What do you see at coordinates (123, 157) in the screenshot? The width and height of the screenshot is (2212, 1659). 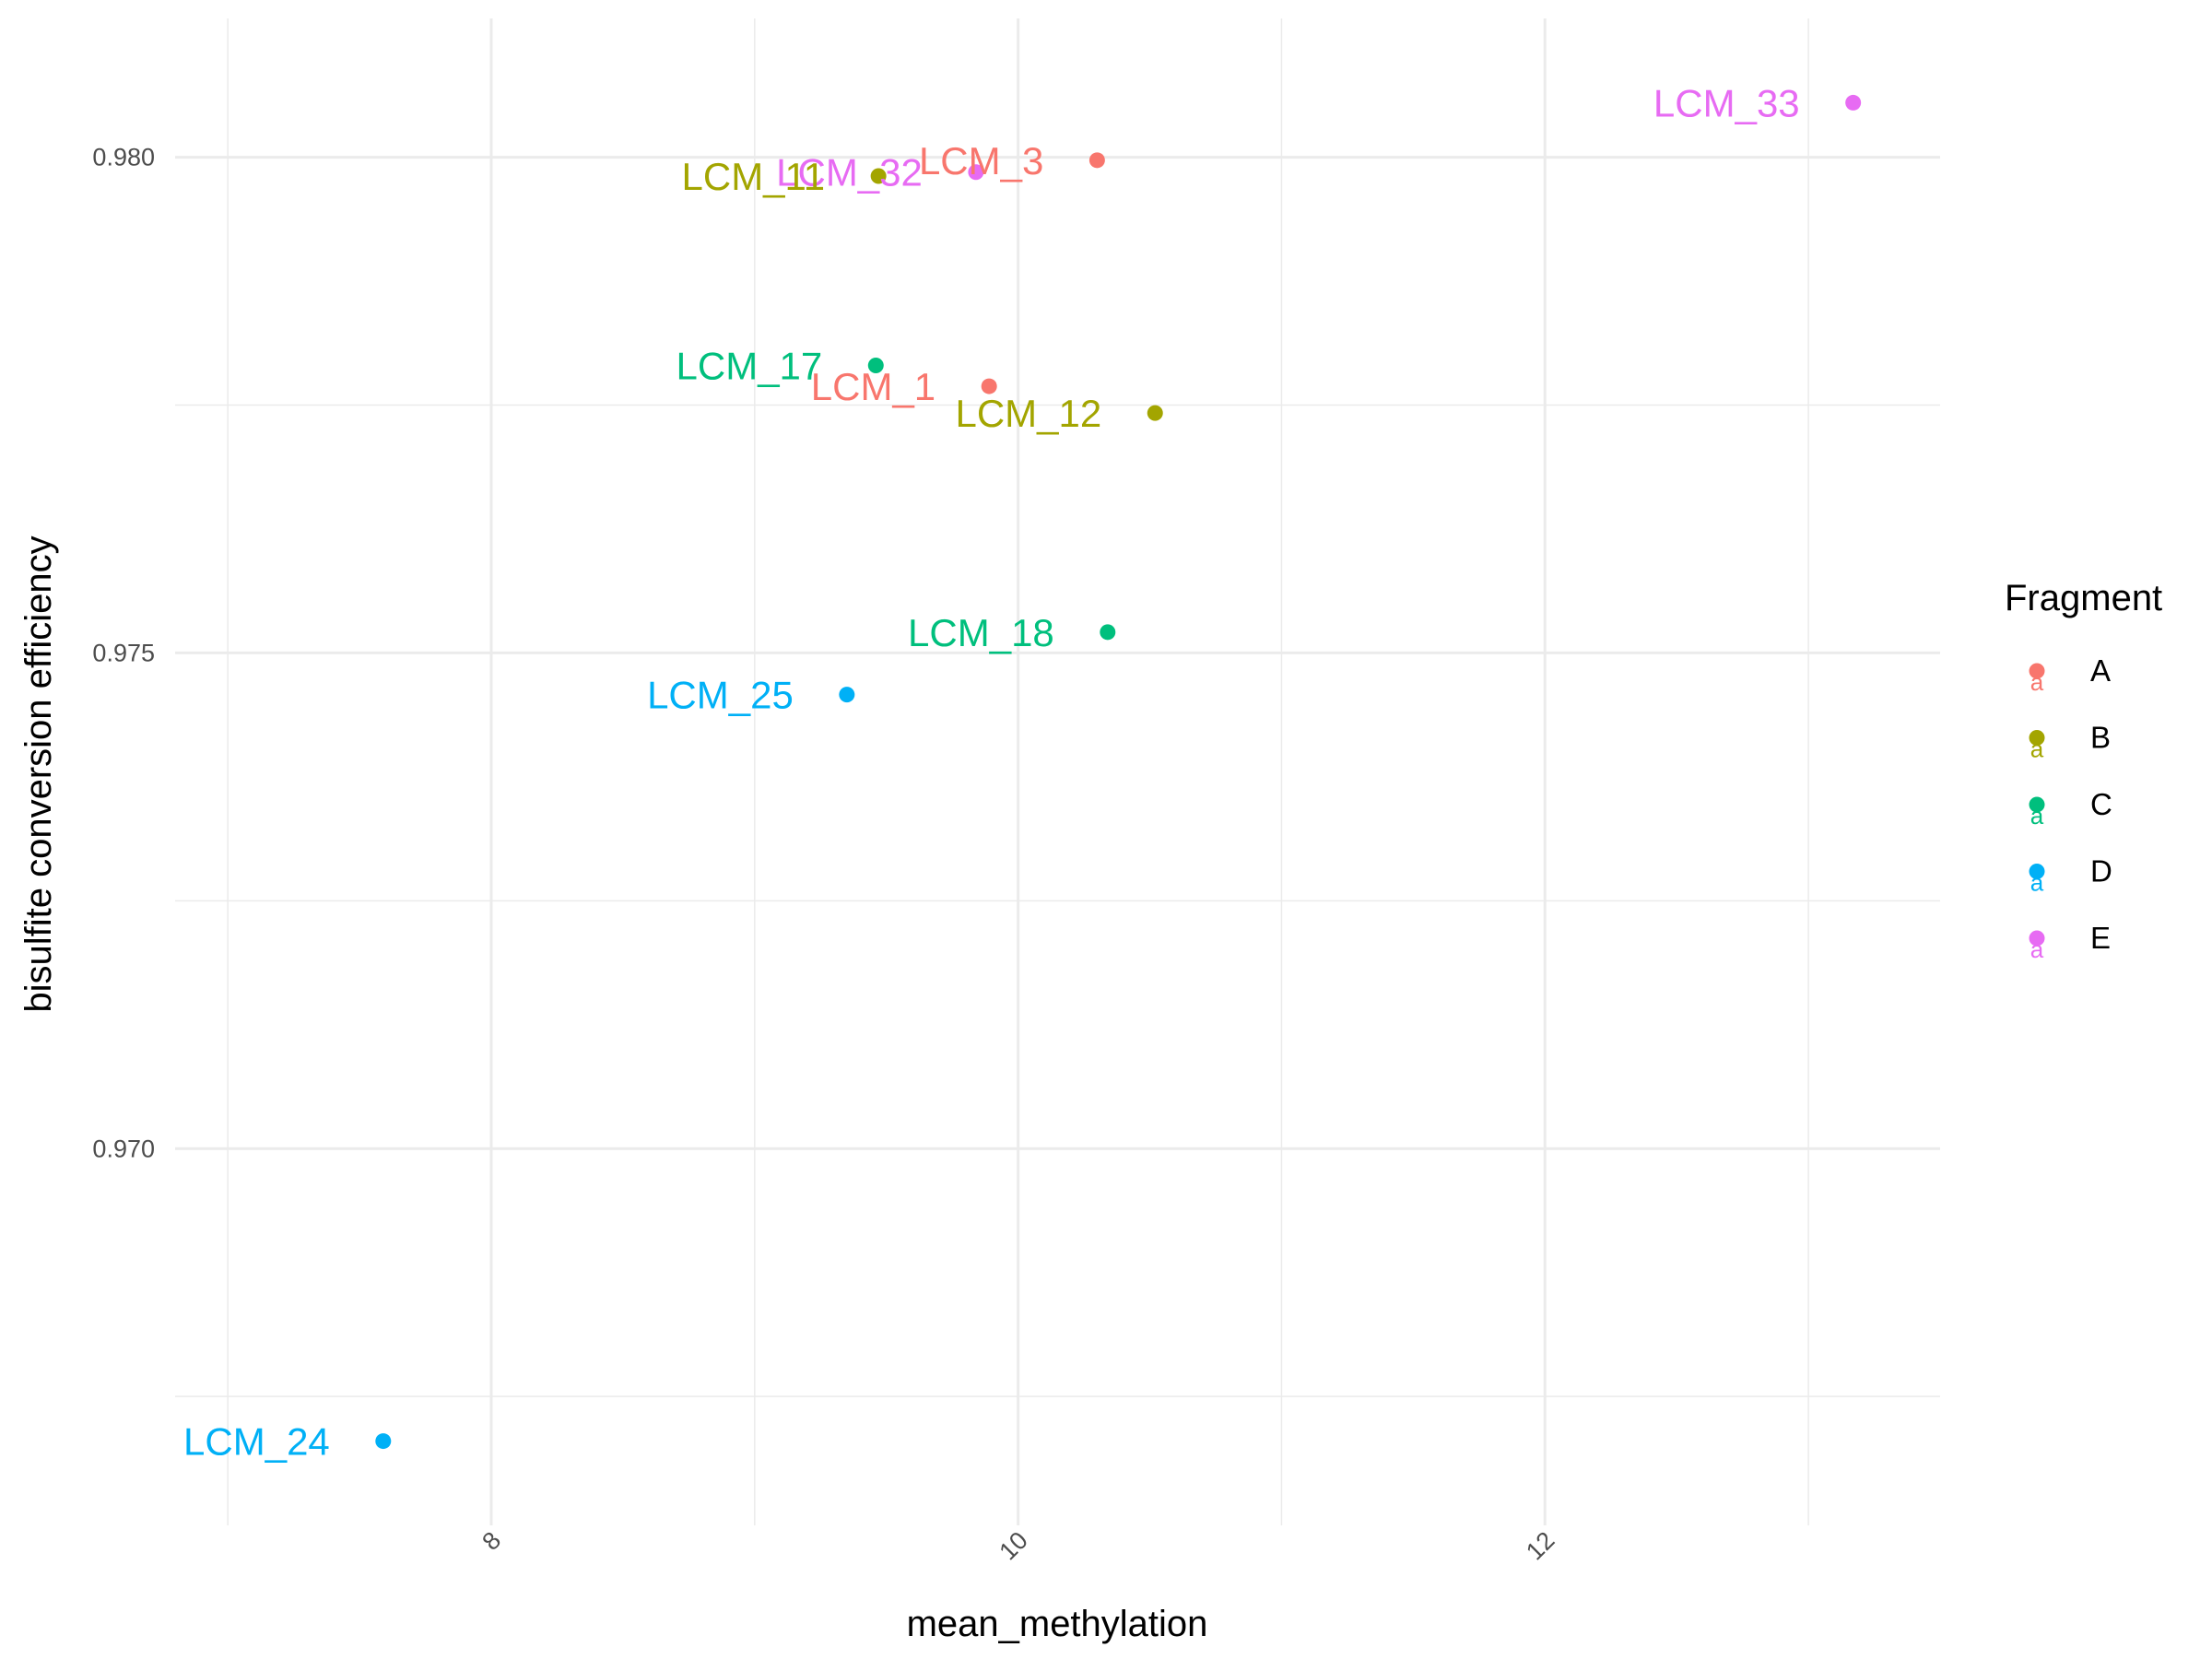 I see `y-tick-label: 0.980` at bounding box center [123, 157].